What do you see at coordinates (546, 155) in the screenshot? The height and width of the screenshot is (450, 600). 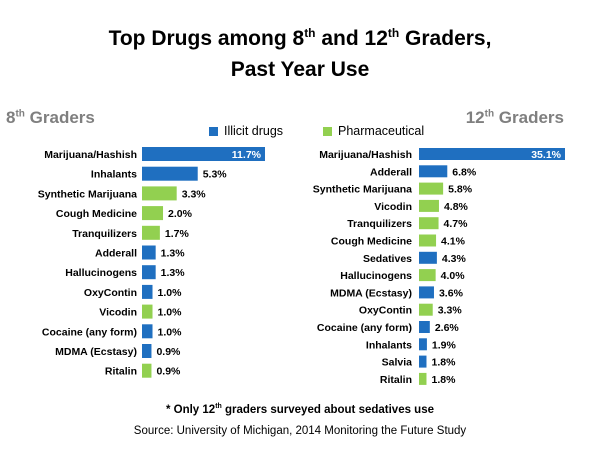 I see `value-label-marijuana-hashish: 35.1%` at bounding box center [546, 155].